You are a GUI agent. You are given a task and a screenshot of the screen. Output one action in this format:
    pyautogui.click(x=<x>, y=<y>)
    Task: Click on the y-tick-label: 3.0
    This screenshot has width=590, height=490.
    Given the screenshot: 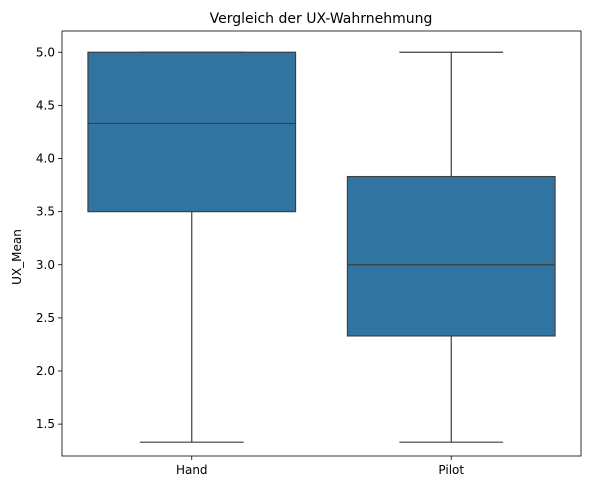 What is the action you would take?
    pyautogui.click(x=45, y=265)
    